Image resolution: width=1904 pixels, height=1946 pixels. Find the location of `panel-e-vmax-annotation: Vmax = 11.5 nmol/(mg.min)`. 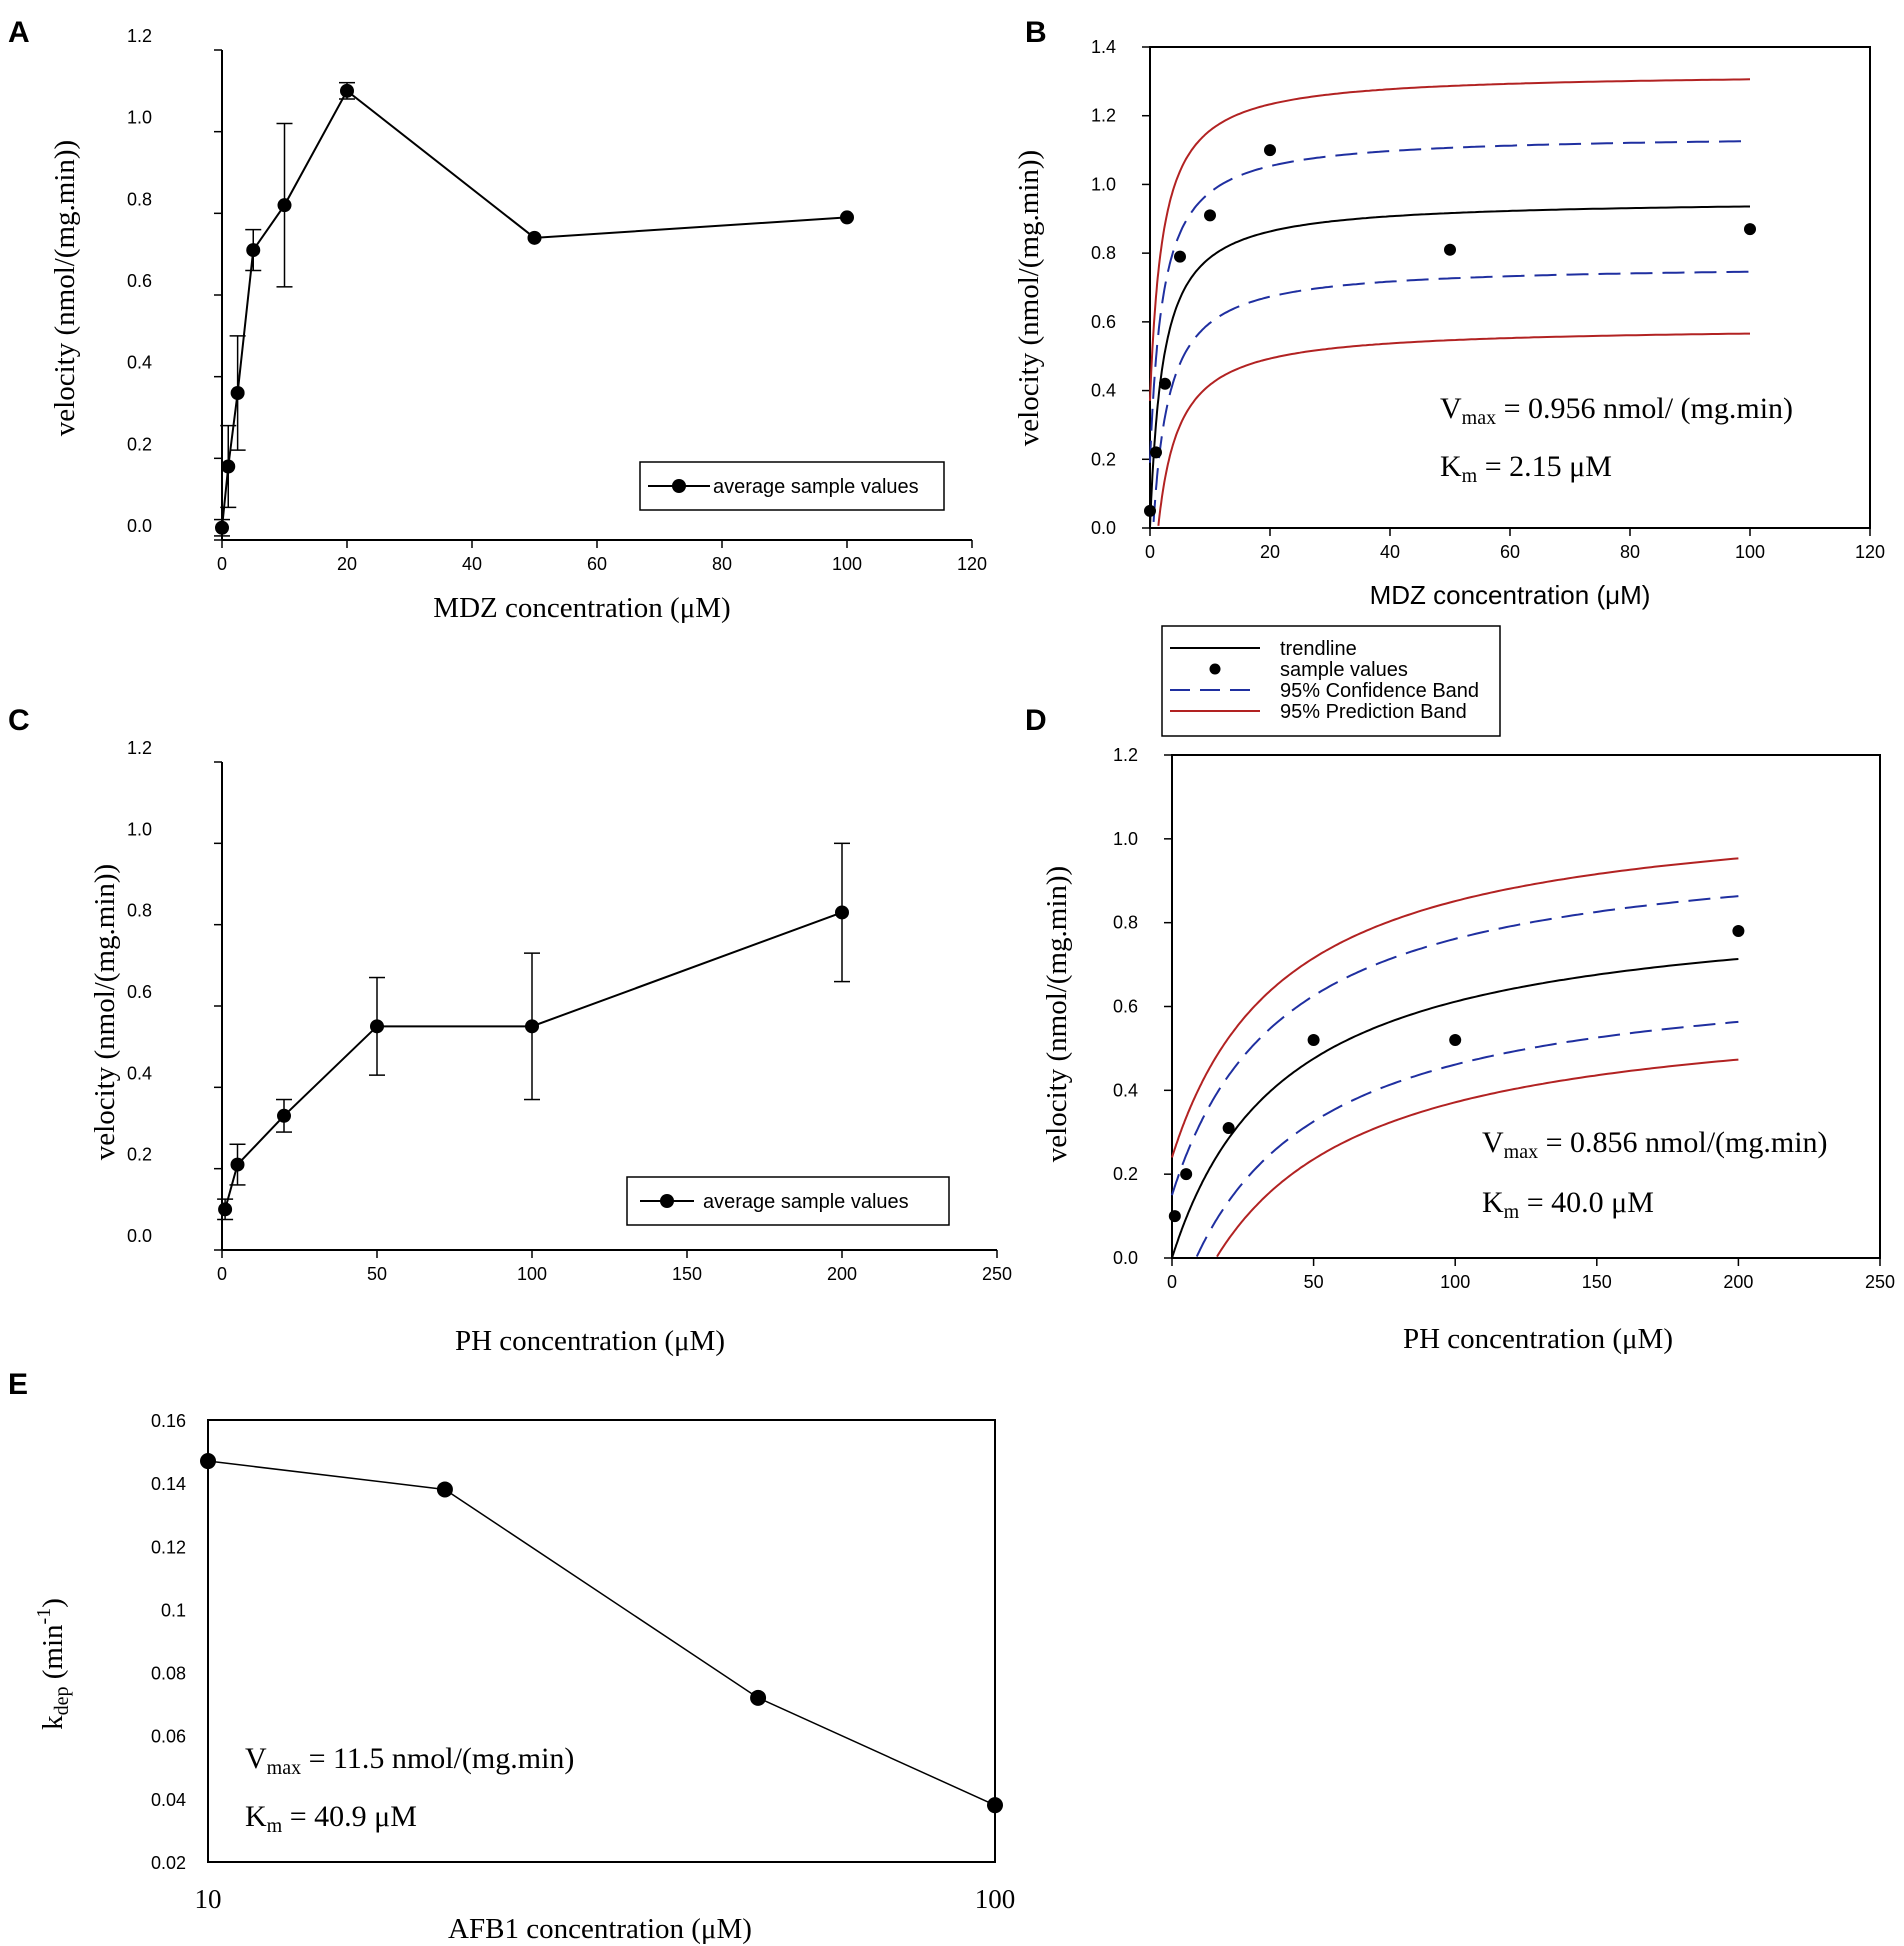

panel-e-vmax-annotation: Vmax = 11.5 nmol/(mg.min) is located at coordinates (409, 1760).